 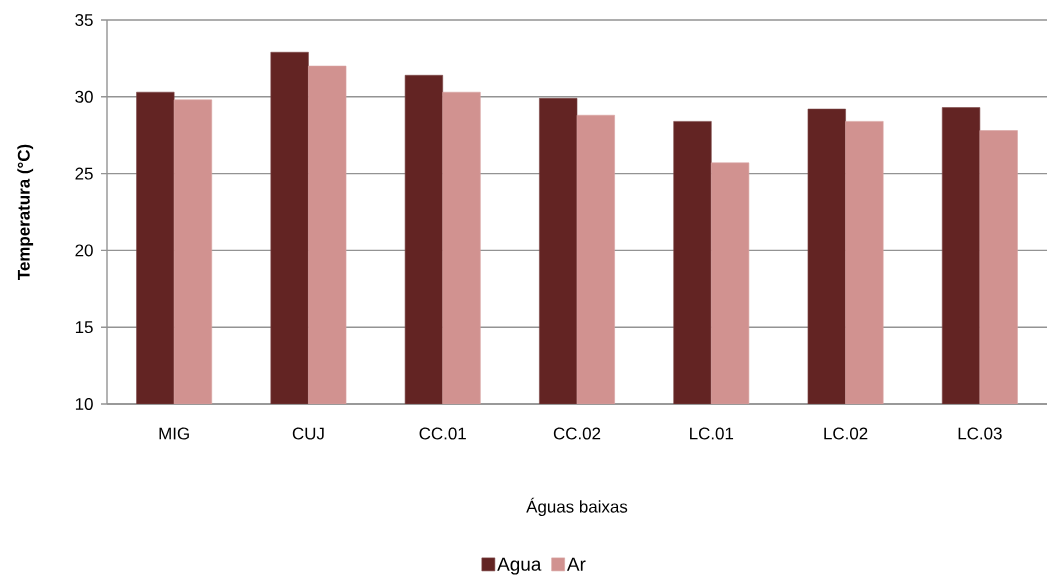 I want to click on x-tick-label: CC.02, so click(x=577, y=433).